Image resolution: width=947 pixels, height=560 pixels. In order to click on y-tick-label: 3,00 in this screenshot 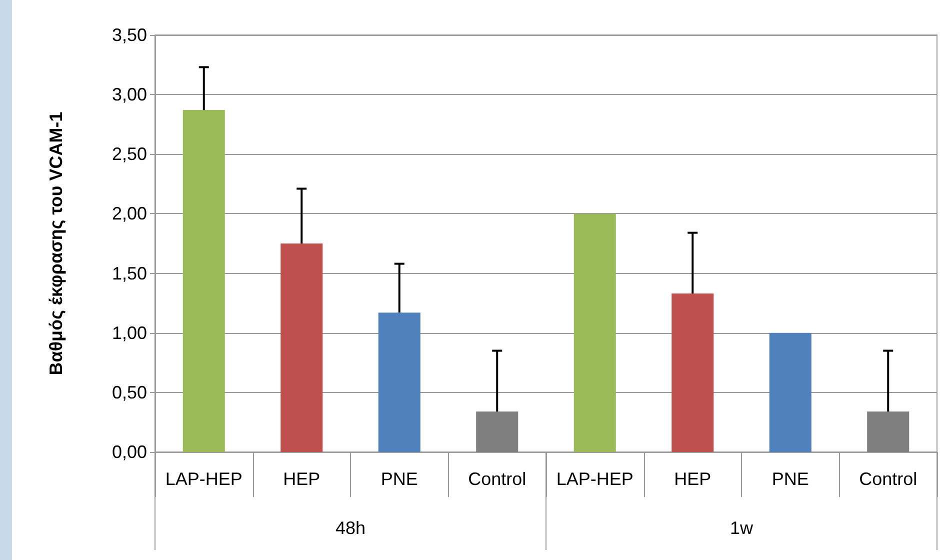, I will do `click(129, 94)`.